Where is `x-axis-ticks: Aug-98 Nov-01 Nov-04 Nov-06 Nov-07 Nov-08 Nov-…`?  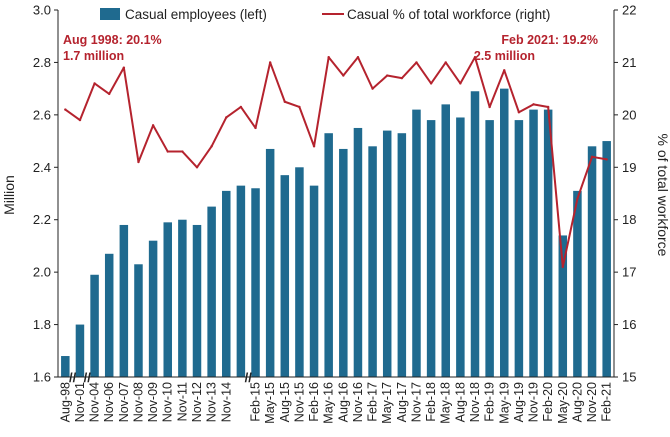
x-axis-ticks: Aug-98 Nov-01 Nov-04 Nov-06 Nov-07 Nov-08 Nov-… is located at coordinates (335, 403).